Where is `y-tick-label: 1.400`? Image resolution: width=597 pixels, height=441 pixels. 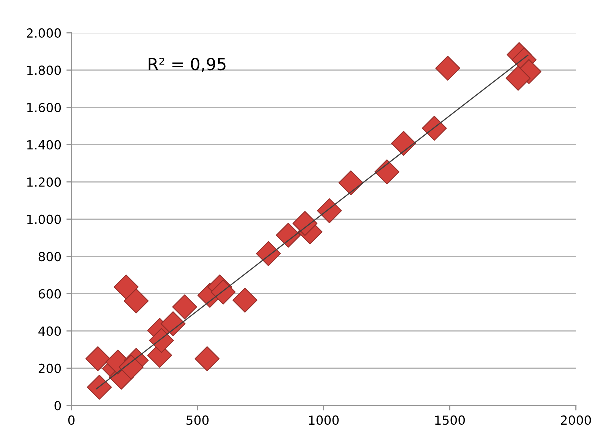 y-tick-label: 1.400 is located at coordinates (45, 145).